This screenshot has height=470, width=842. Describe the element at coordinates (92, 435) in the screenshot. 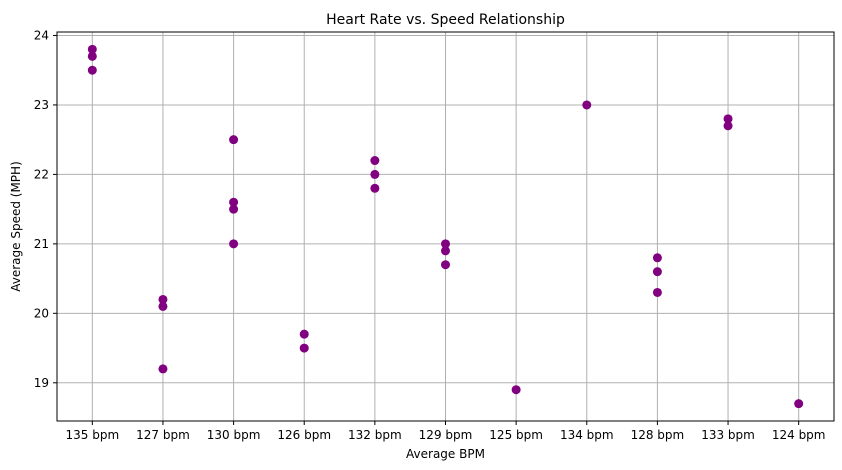

I see `x-tick-label: 135 bpm` at that location.